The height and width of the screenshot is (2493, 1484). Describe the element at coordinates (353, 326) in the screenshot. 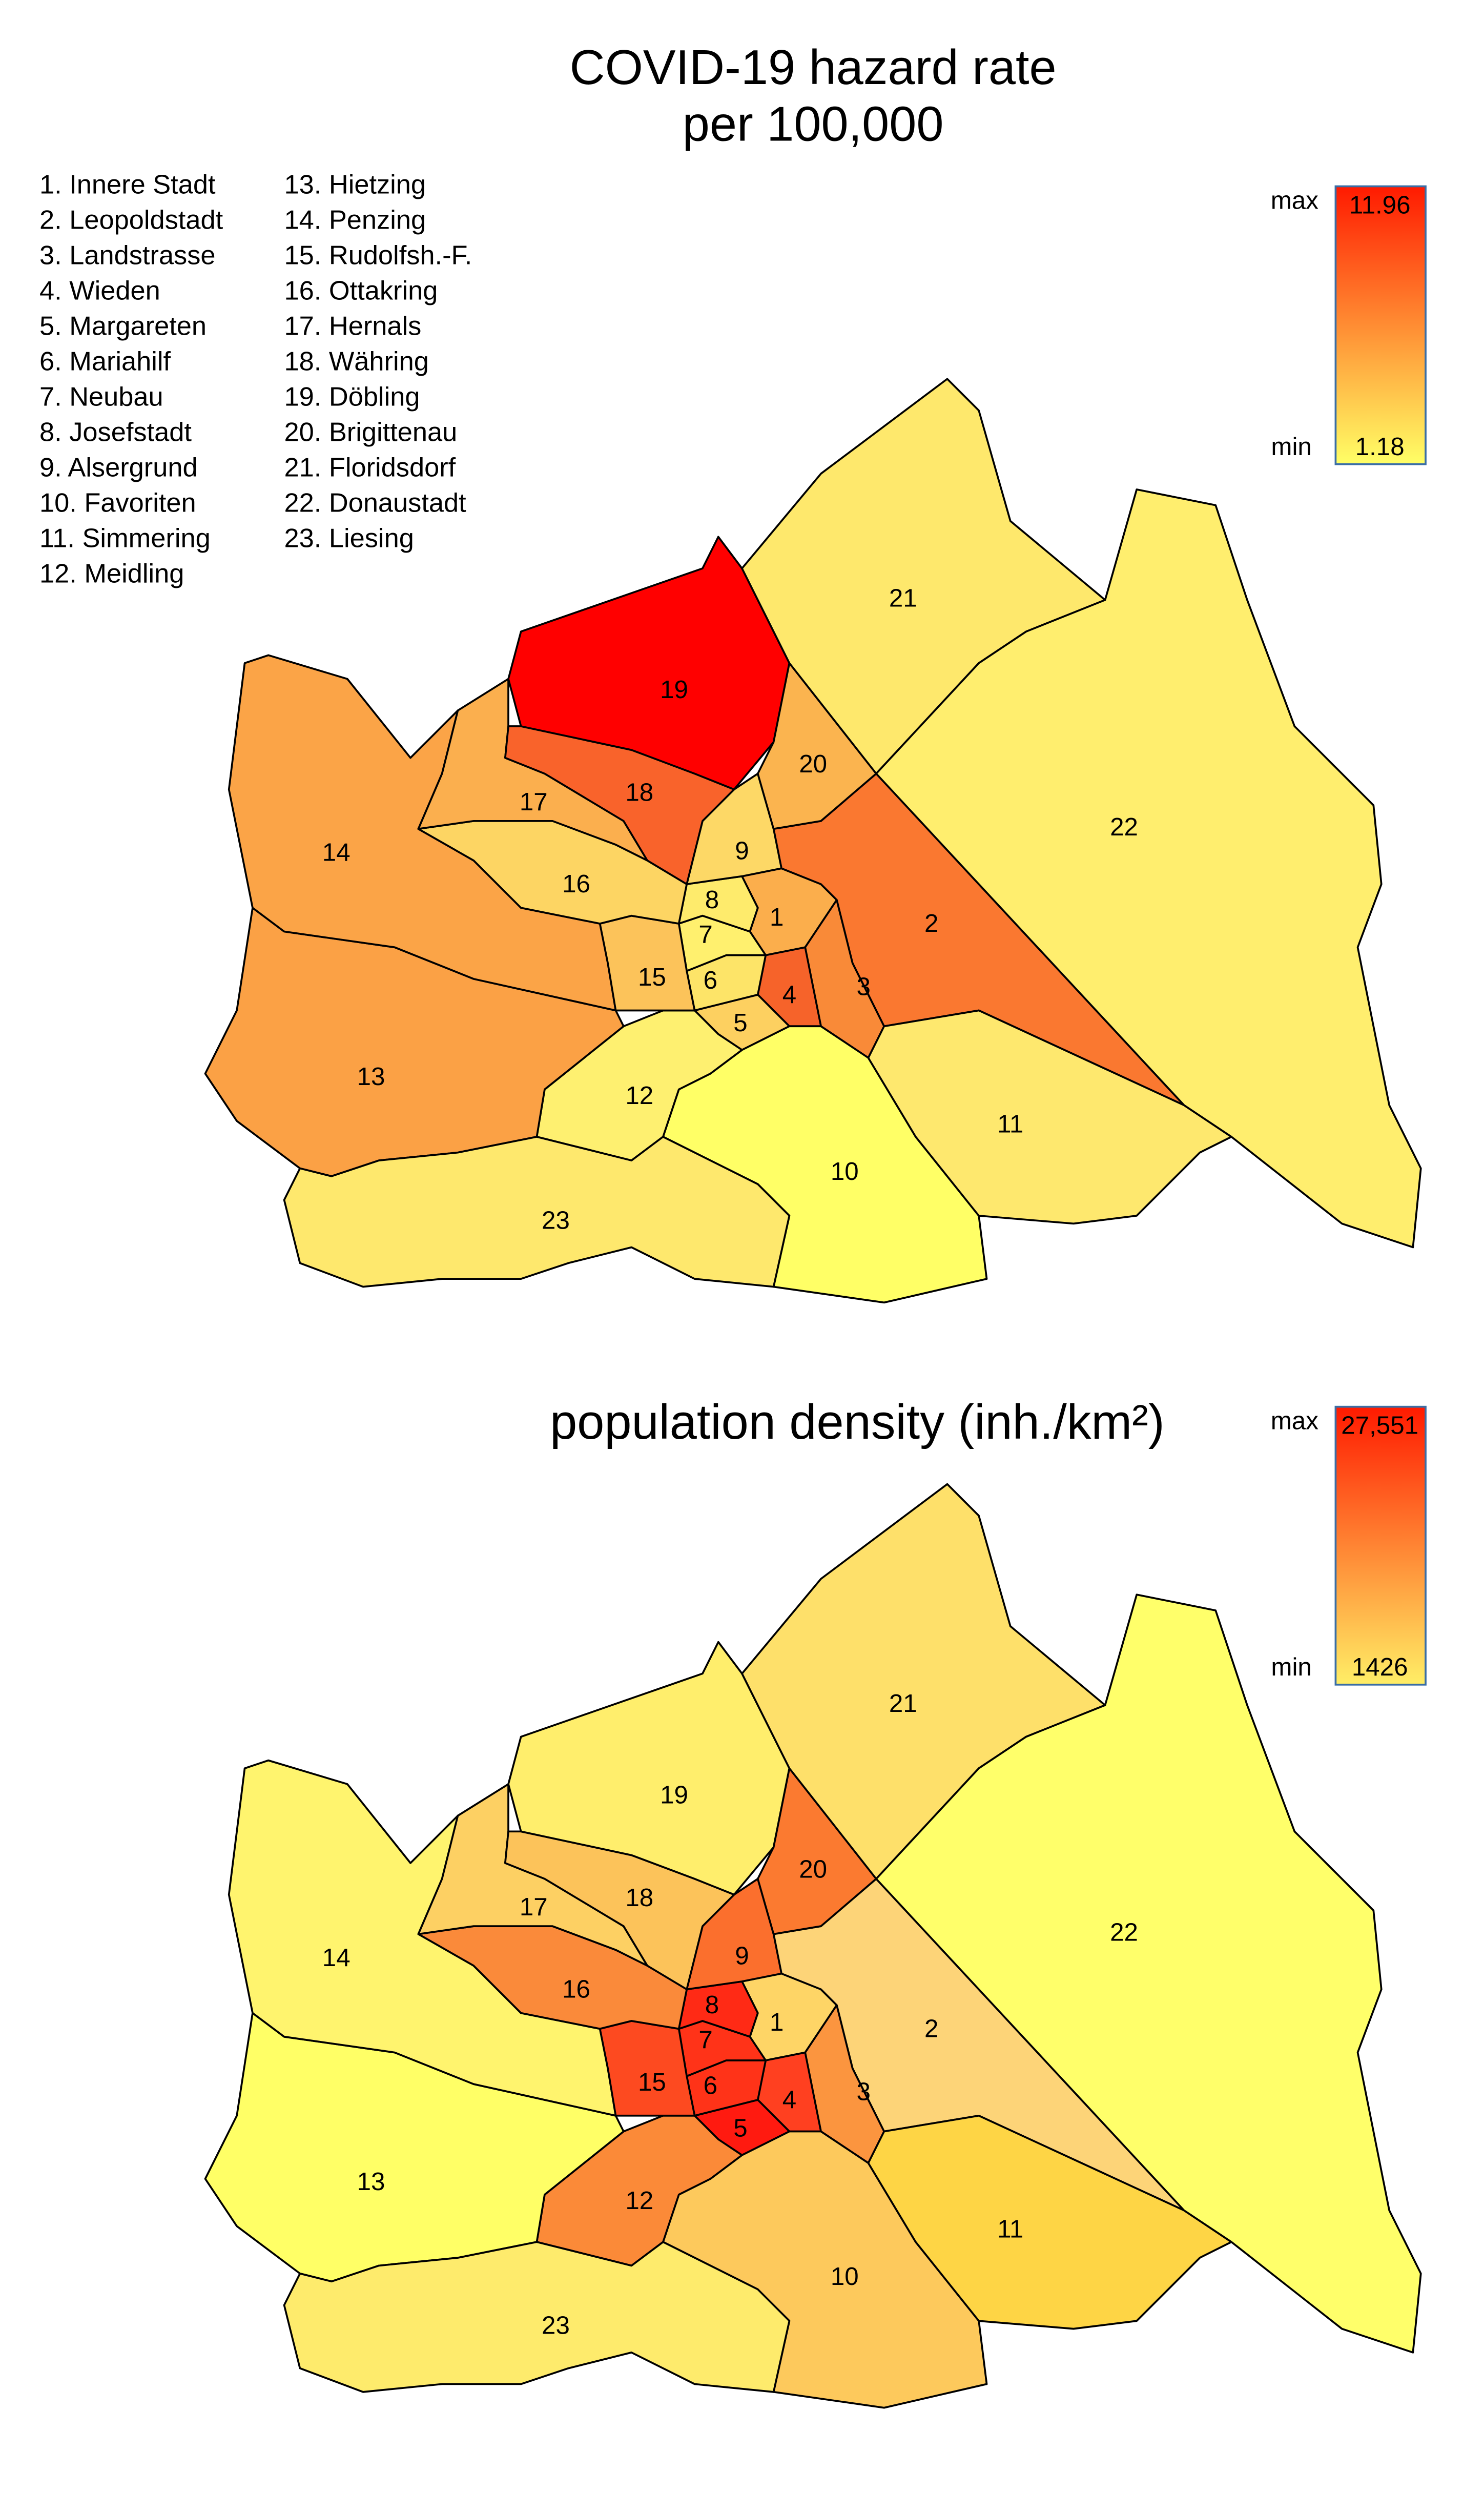

I see `district-list-item: 17. Hernals` at that location.